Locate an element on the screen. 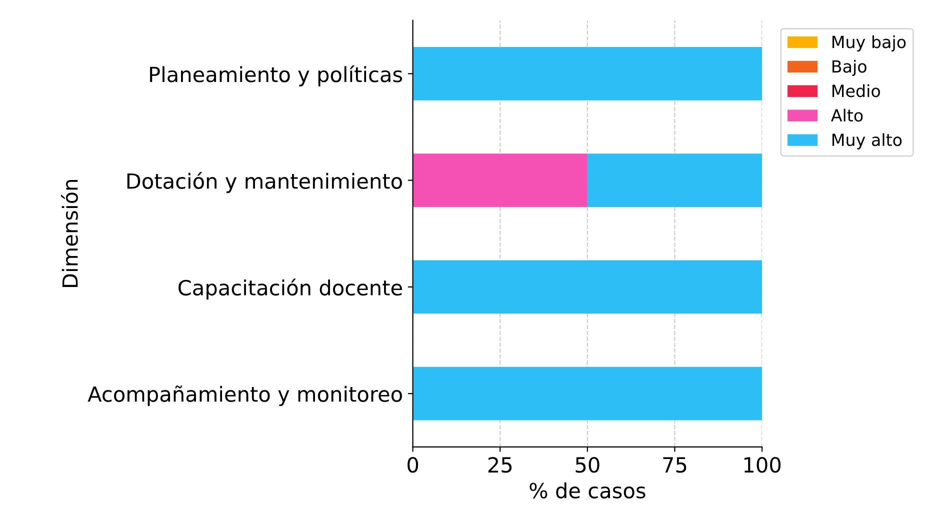 This screenshot has width=949, height=509. y-axis-title: Dimensión is located at coordinates (69, 233).